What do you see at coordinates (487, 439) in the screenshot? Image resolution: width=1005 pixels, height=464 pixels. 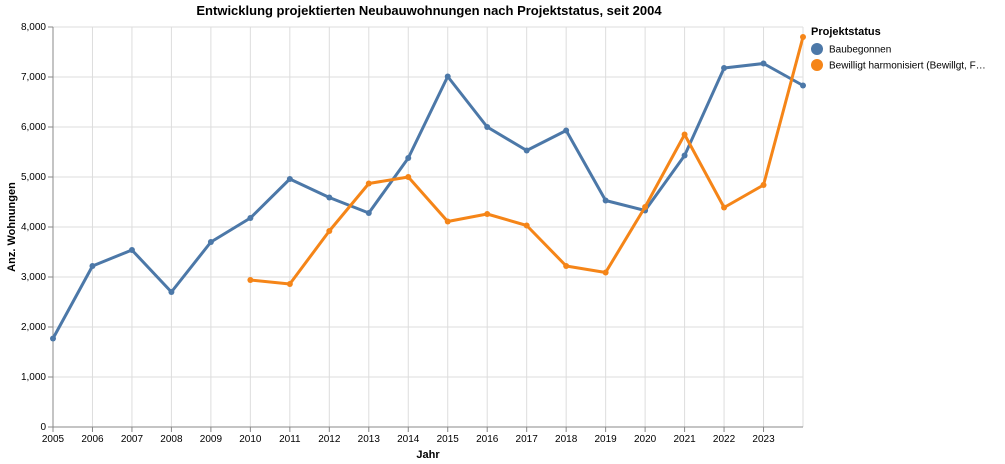 I see `x-tick-label: 2016` at bounding box center [487, 439].